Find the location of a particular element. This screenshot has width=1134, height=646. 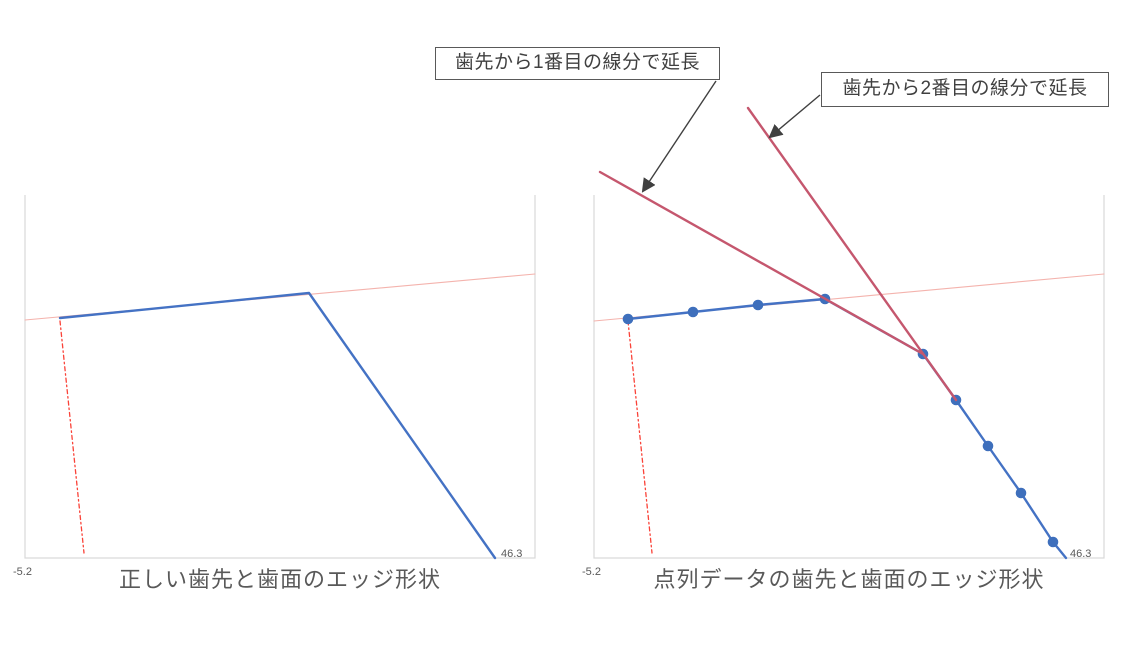

x-axis-end-label-right: 46.3 is located at coordinates (1081, 554).